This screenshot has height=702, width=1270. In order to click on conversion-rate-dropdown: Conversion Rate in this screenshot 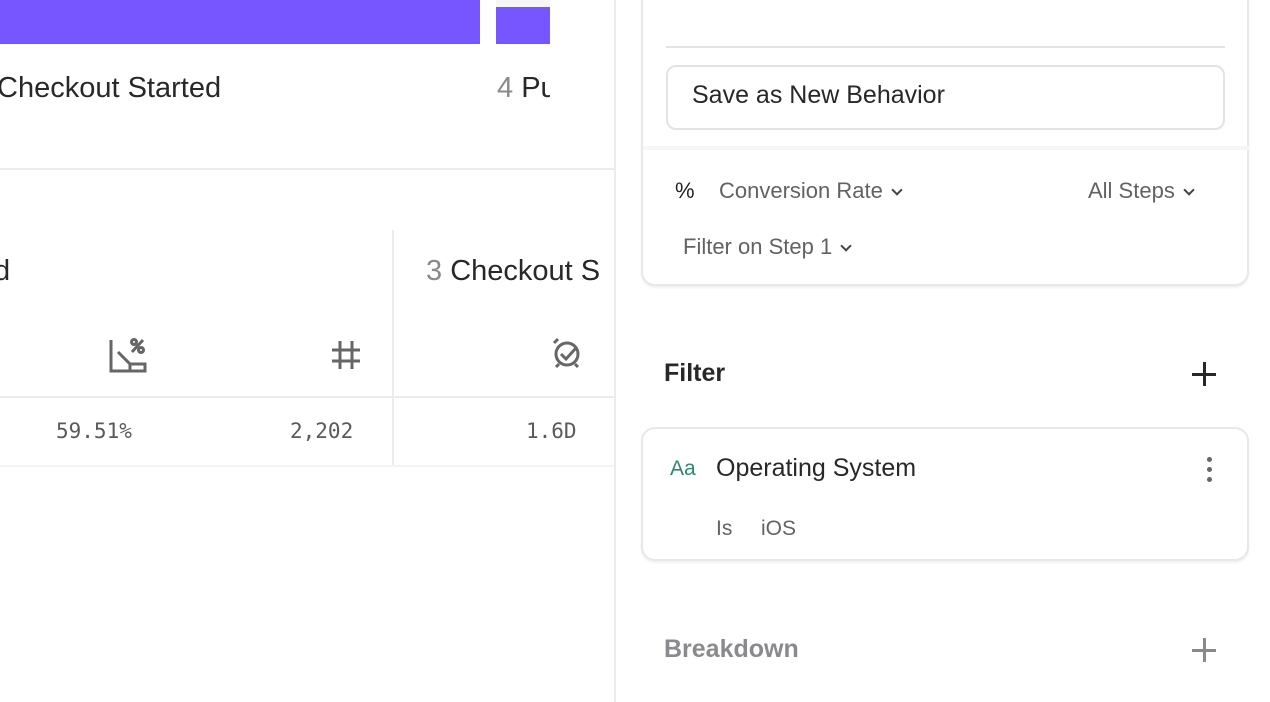, I will do `click(811, 191)`.